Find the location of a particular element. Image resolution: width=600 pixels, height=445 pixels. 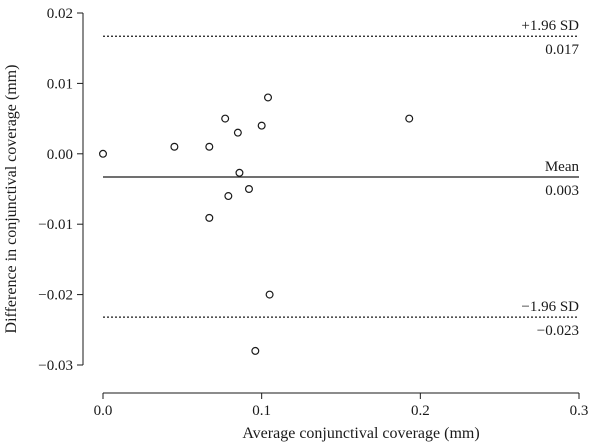

mean-value: 0.003 is located at coordinates (562, 191).